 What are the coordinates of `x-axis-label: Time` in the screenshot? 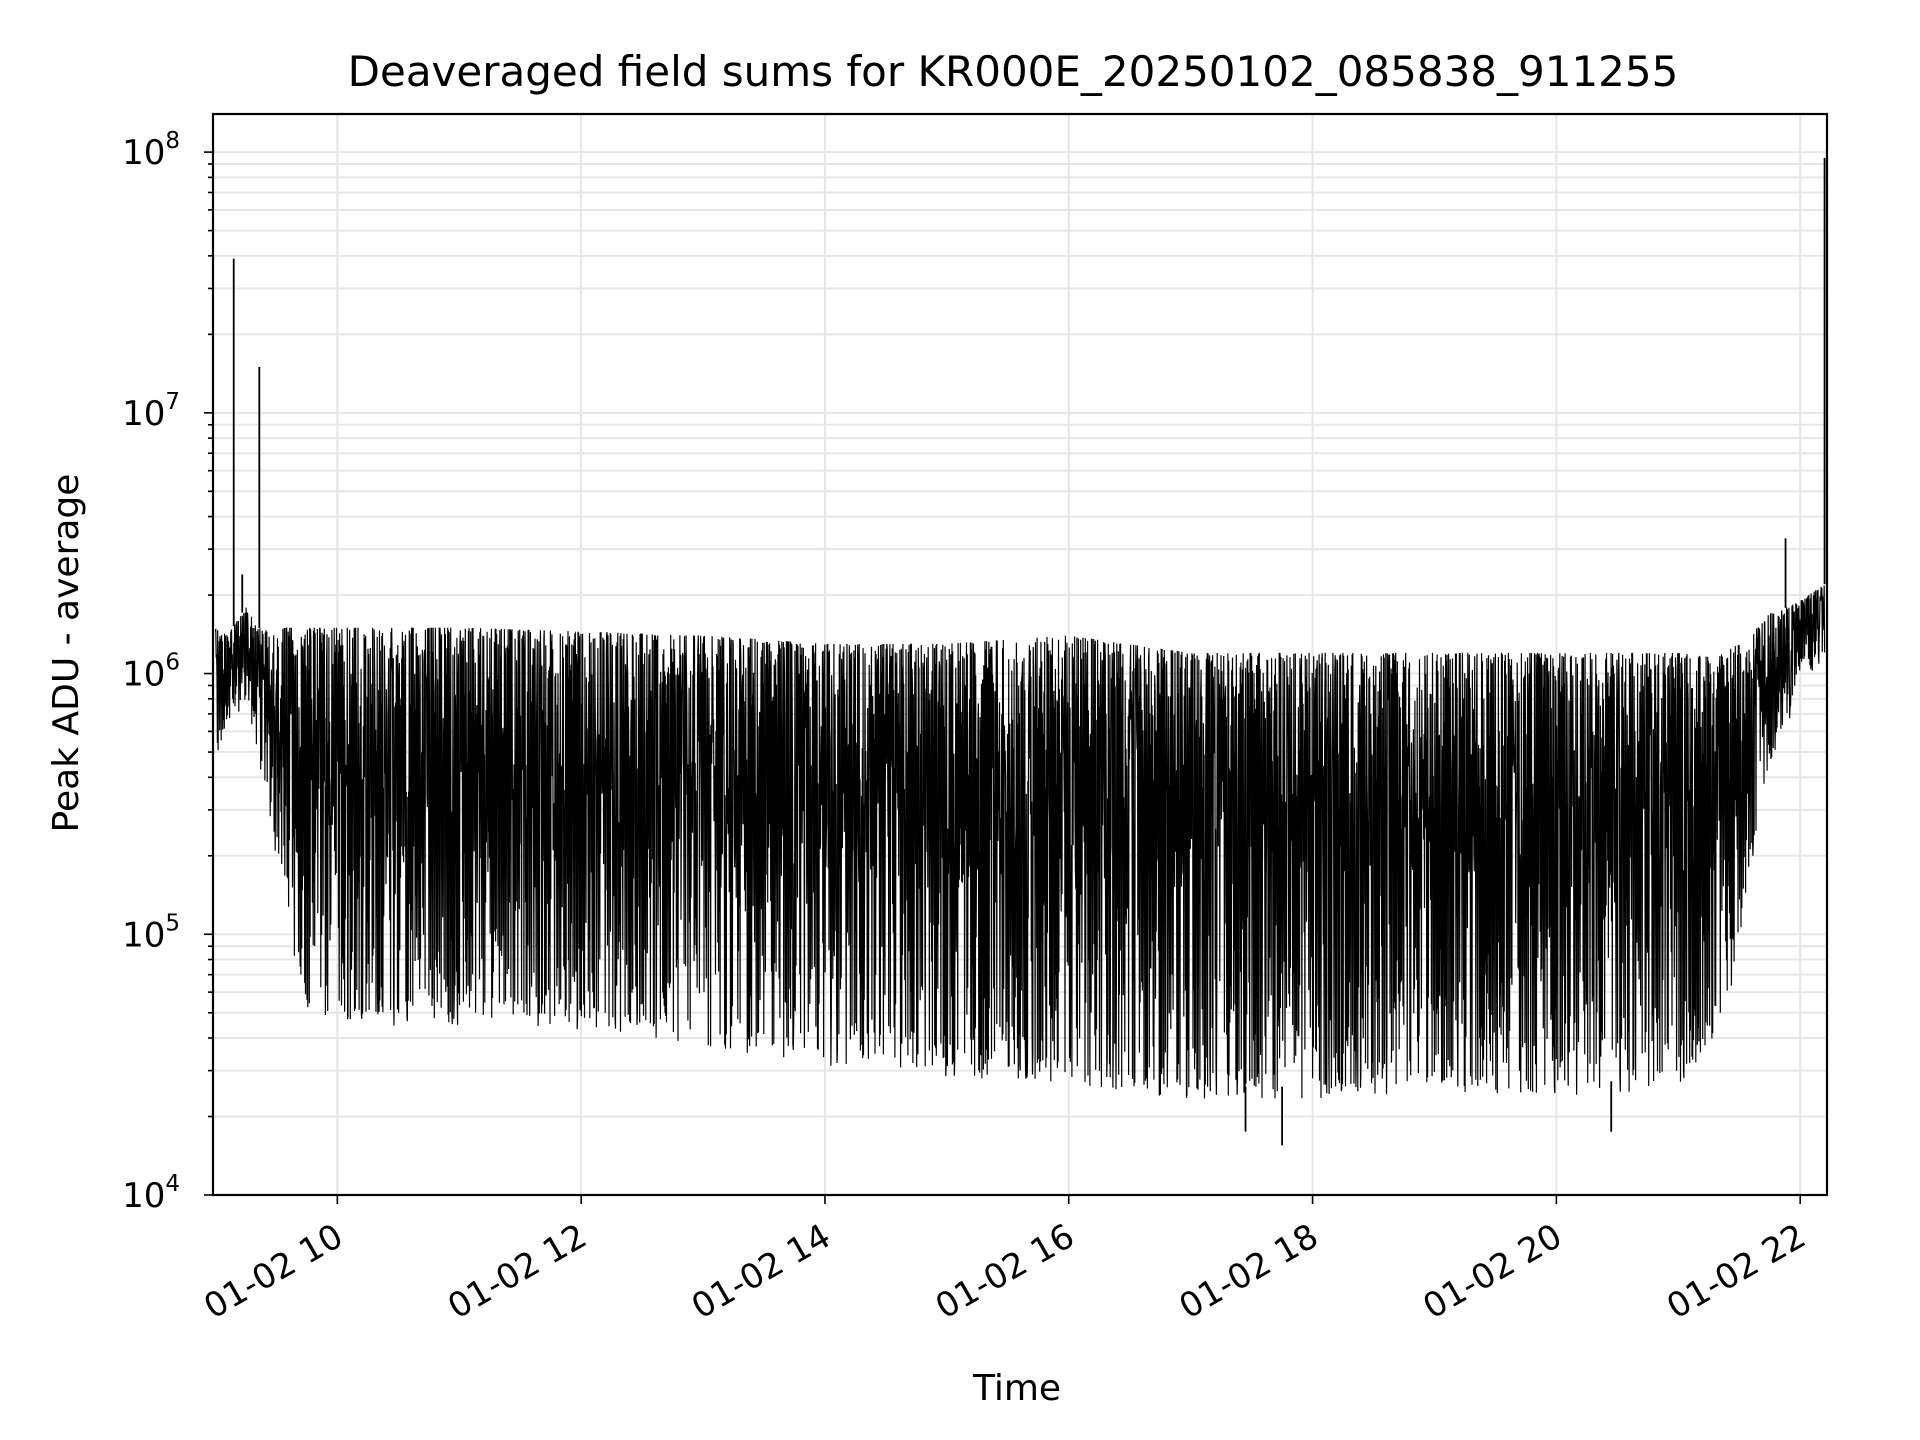 It's located at (1016, 1388).